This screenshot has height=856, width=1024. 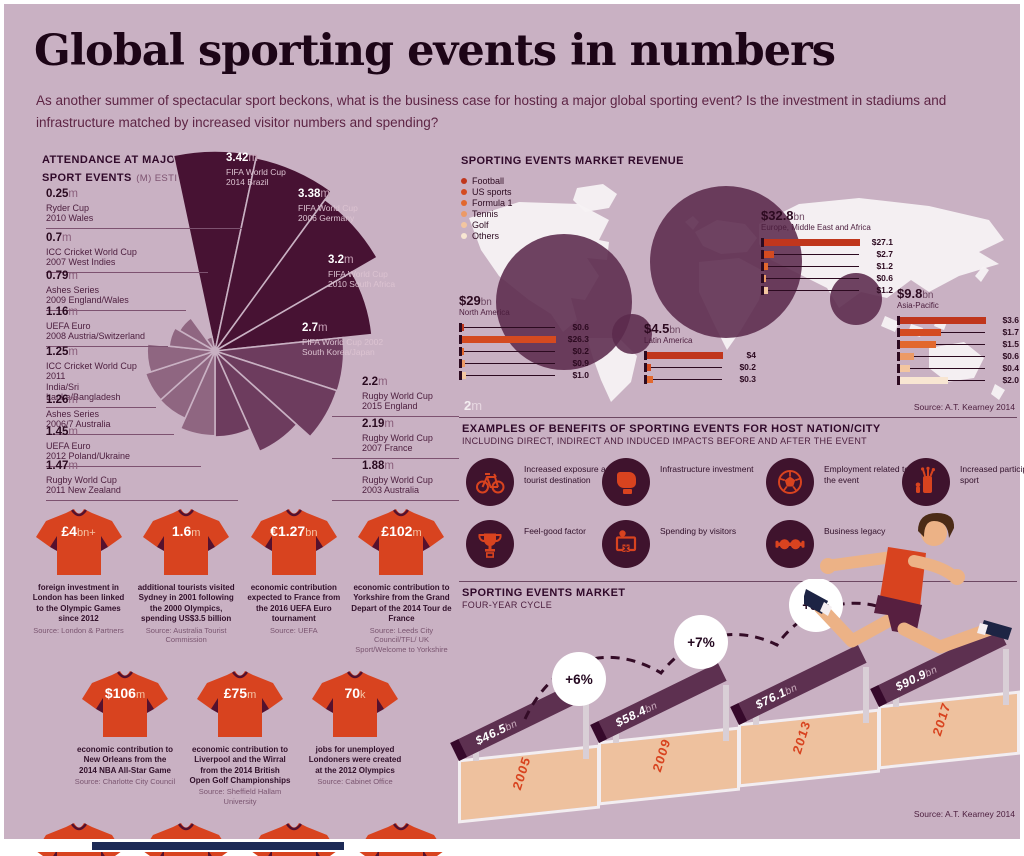 What do you see at coordinates (668, 341) in the screenshot?
I see `region-name: Latin America` at bounding box center [668, 341].